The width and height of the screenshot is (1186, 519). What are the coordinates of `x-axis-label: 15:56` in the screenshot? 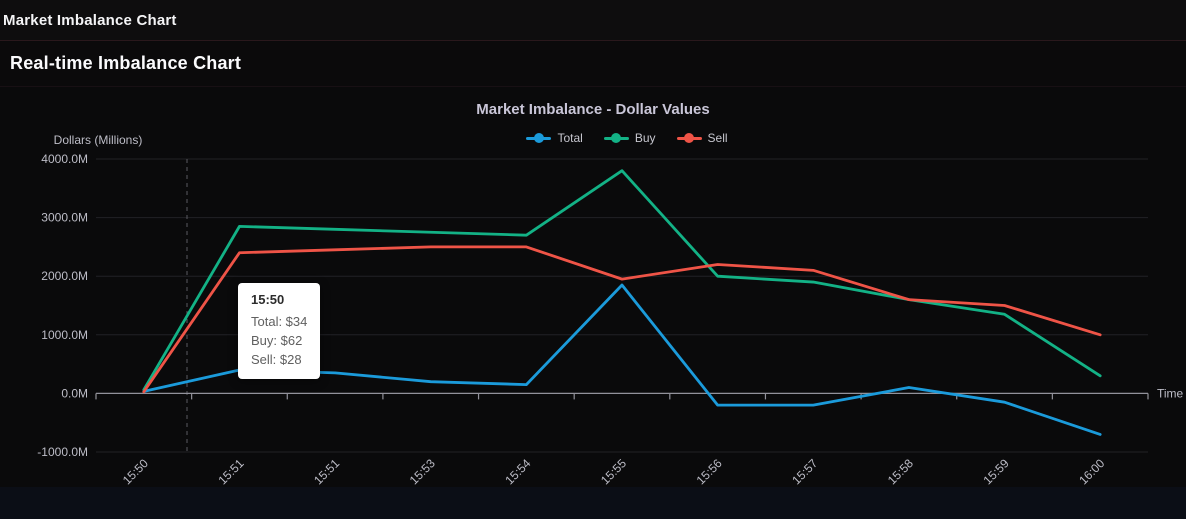 It's located at (709, 471).